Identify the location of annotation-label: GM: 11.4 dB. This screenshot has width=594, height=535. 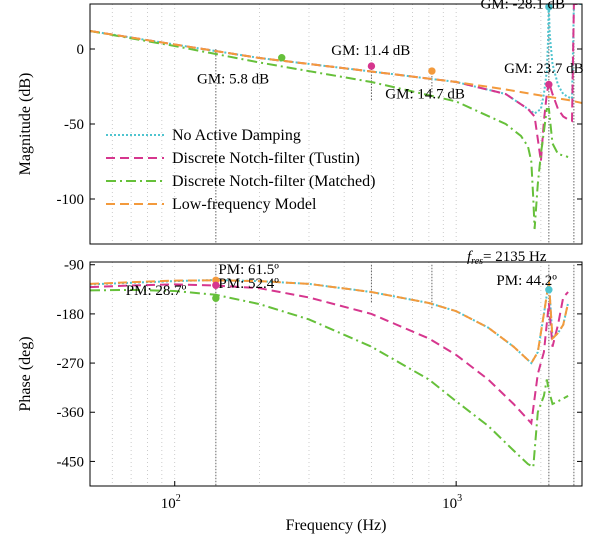
(370, 51).